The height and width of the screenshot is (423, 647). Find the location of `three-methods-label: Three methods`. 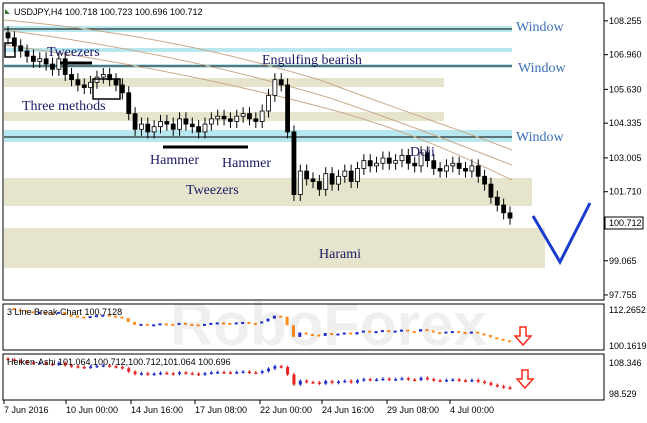

three-methods-label: Three methods is located at coordinates (64, 106).